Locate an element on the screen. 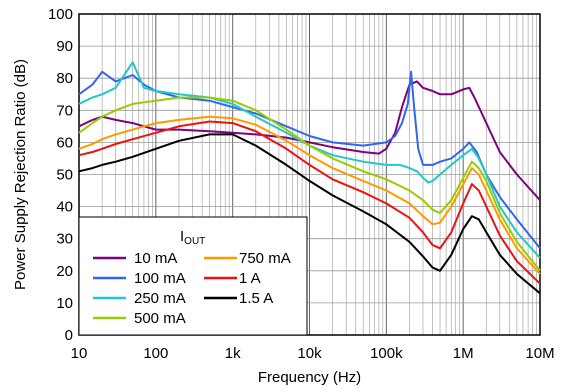 The height and width of the screenshot is (392, 562). x-axis-label: Frequency (Hz) is located at coordinates (309, 377).